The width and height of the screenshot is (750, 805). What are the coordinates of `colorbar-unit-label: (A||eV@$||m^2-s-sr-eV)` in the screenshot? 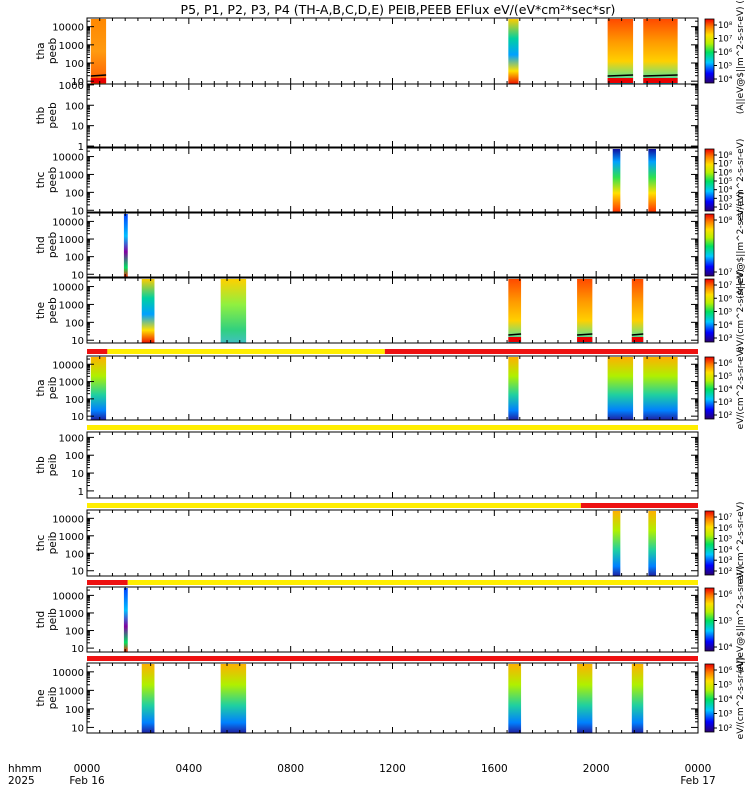 It's located at (741, 620).